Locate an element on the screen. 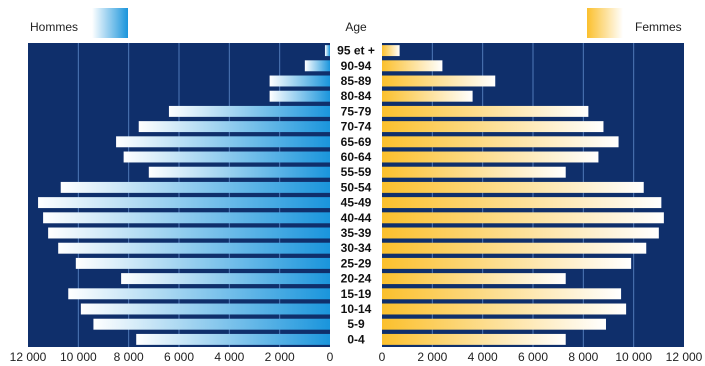 The width and height of the screenshot is (705, 366). tick-label-right: 8 000 is located at coordinates (583, 357).